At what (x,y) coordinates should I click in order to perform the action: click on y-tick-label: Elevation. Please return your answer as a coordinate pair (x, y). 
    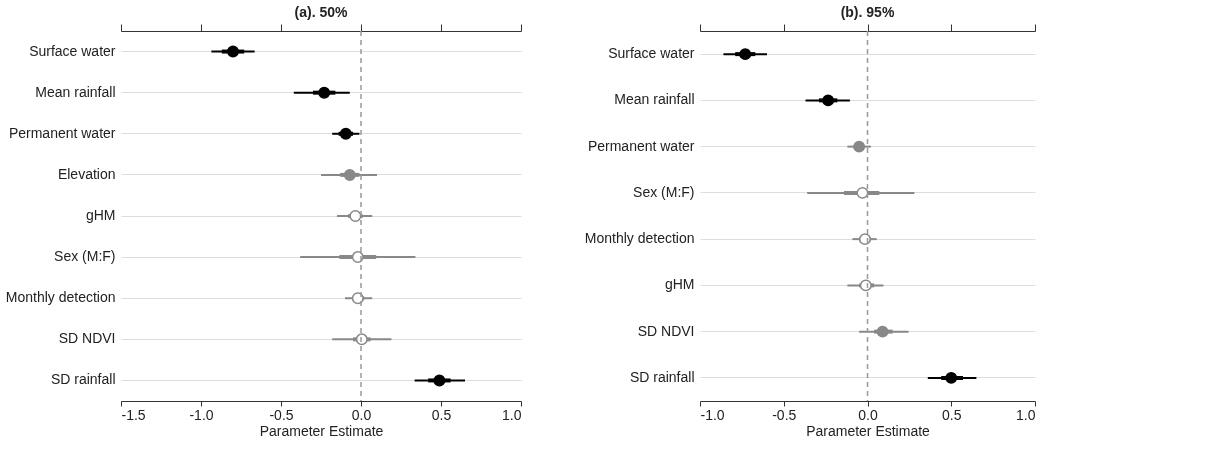
    Looking at the image, I should click on (86, 173).